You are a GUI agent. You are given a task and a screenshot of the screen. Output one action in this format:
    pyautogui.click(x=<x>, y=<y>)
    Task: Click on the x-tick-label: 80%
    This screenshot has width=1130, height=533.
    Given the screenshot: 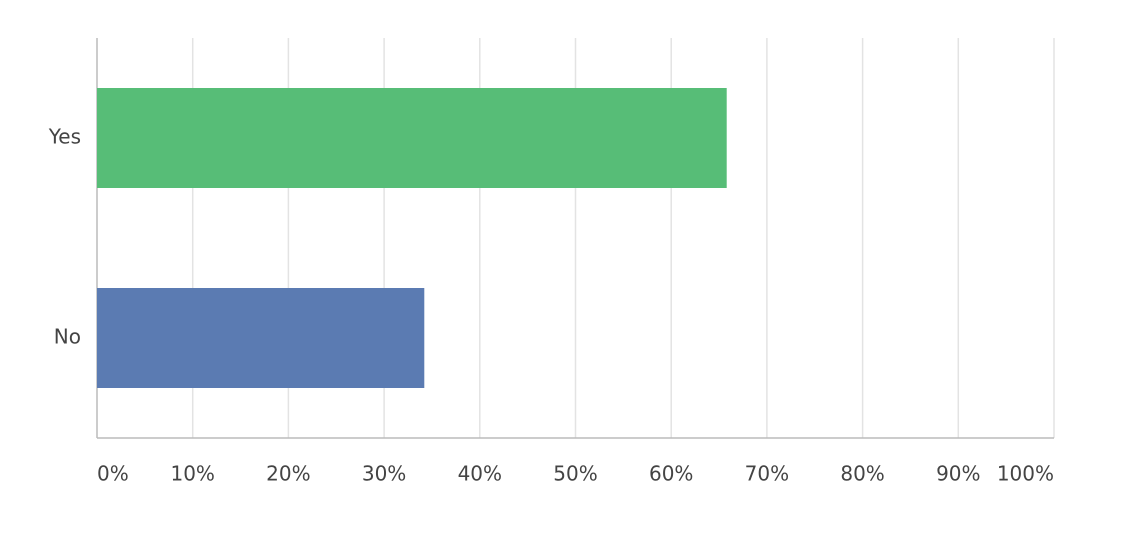 What is the action you would take?
    pyautogui.click(x=862, y=474)
    